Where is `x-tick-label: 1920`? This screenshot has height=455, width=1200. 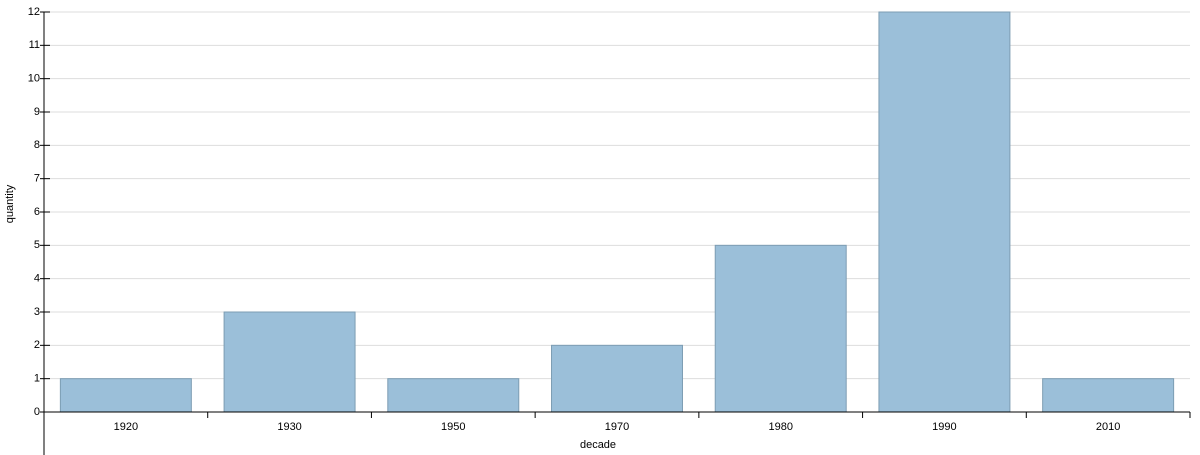
x-tick-label: 1920 is located at coordinates (126, 427).